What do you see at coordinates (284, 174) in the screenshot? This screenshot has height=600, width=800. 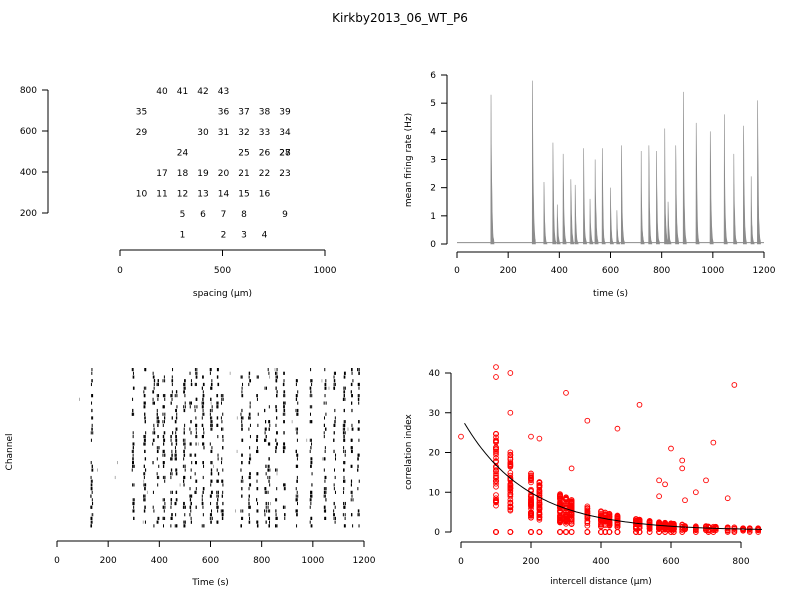 I see `electrode-label: 23` at bounding box center [284, 174].